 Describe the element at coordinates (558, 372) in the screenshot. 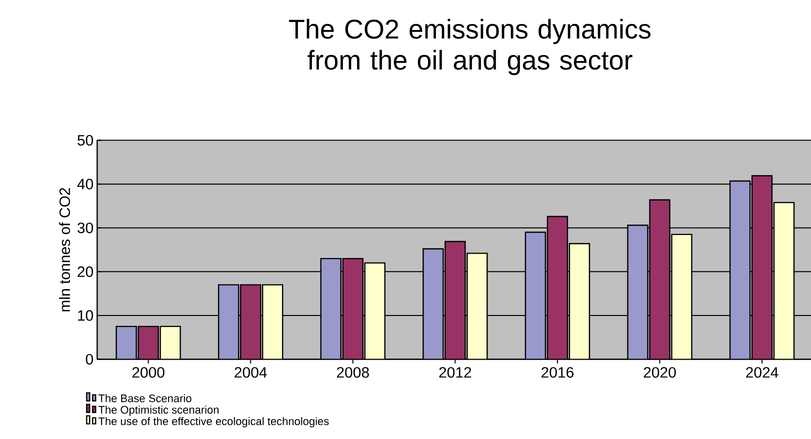

I see `x-tick-label: 2016` at that location.